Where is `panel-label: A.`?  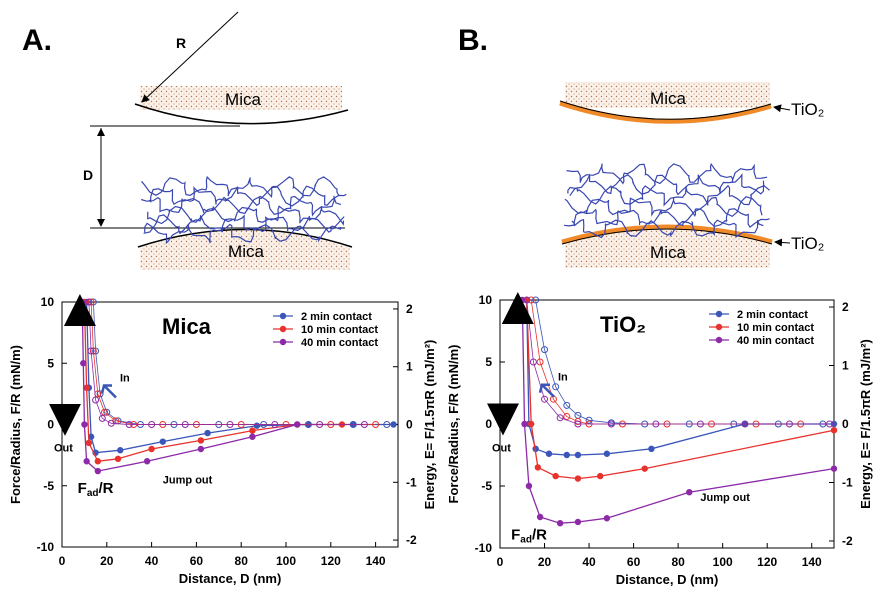 panel-label: A. is located at coordinates (37, 40).